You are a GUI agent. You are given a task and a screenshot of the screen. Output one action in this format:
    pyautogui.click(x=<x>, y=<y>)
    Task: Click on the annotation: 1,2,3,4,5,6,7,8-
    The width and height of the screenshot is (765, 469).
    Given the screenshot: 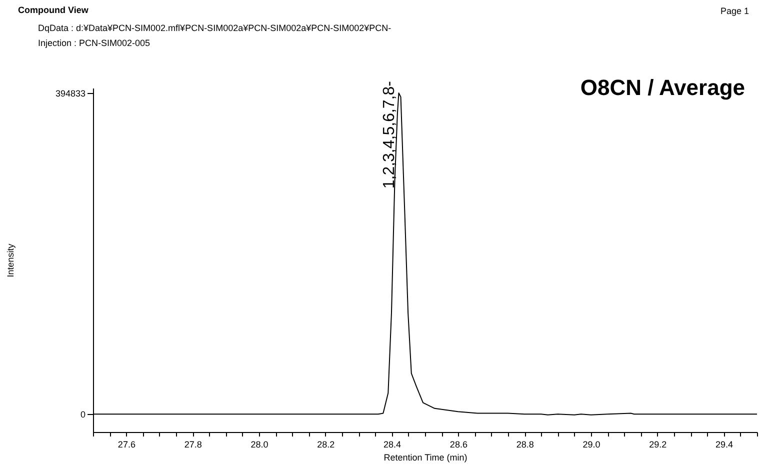 What is the action you would take?
    pyautogui.click(x=389, y=135)
    